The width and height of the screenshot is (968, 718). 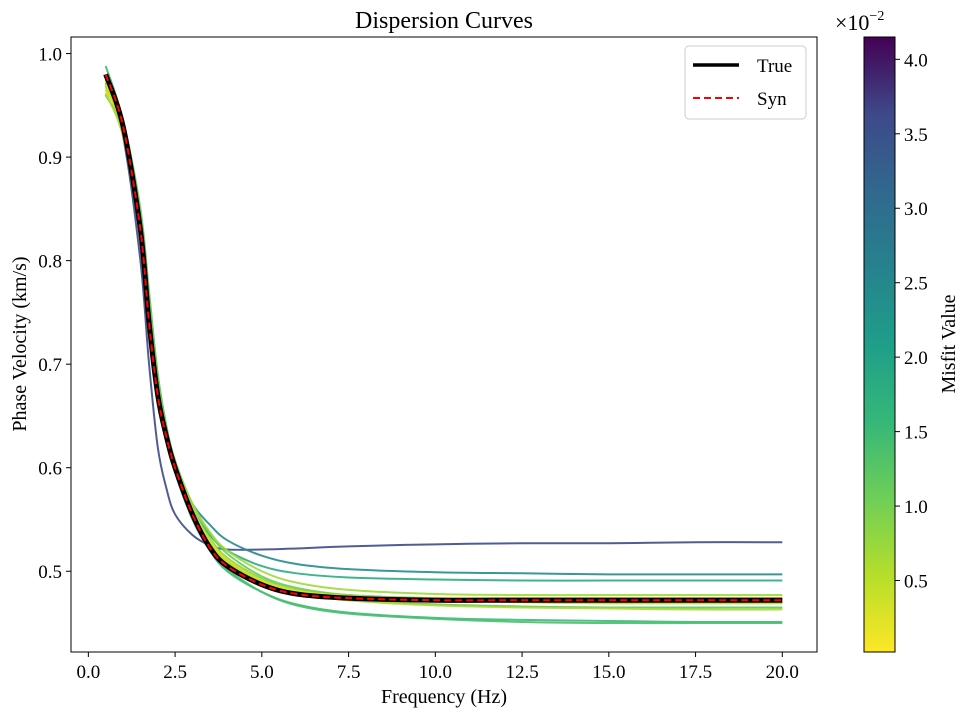 I want to click on legend-syn-label: Syn, so click(x=772, y=99).